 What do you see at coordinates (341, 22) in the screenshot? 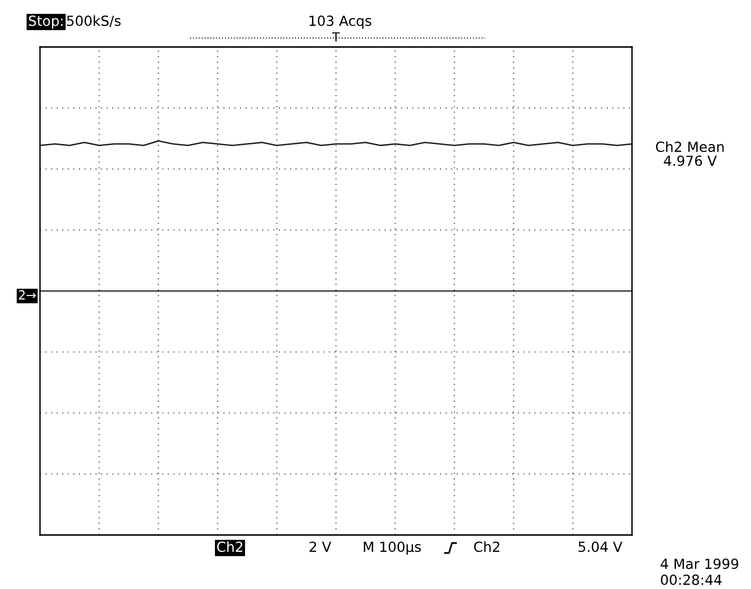
I see `text: 103 Acqs` at bounding box center [341, 22].